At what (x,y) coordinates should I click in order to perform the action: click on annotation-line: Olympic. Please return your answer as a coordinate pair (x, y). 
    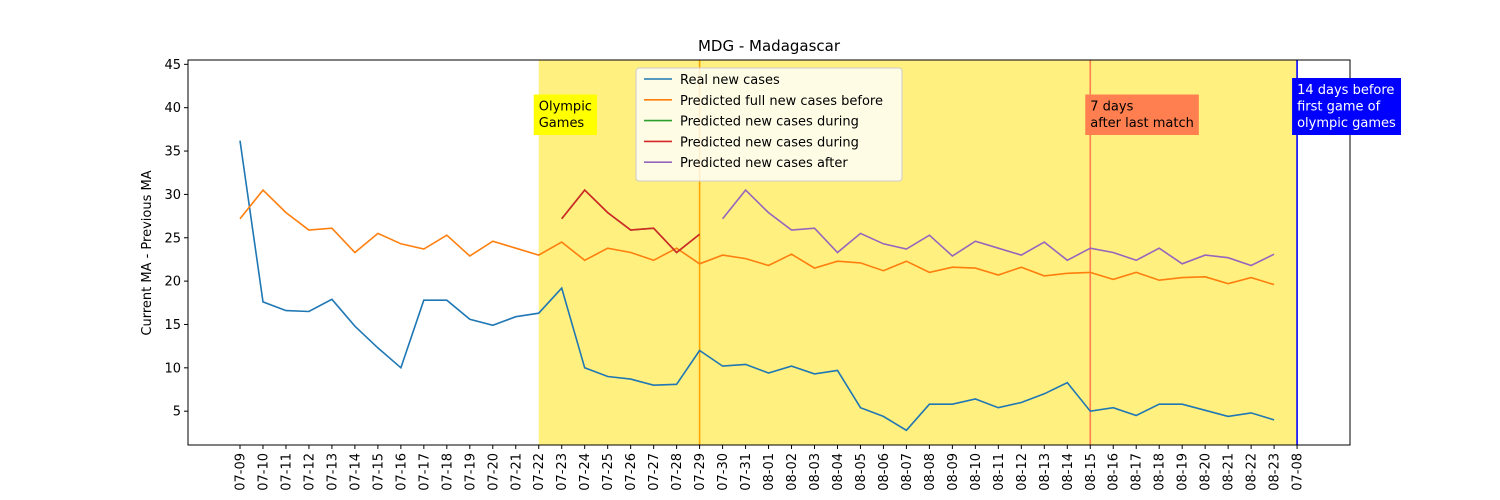
    Looking at the image, I should click on (565, 107).